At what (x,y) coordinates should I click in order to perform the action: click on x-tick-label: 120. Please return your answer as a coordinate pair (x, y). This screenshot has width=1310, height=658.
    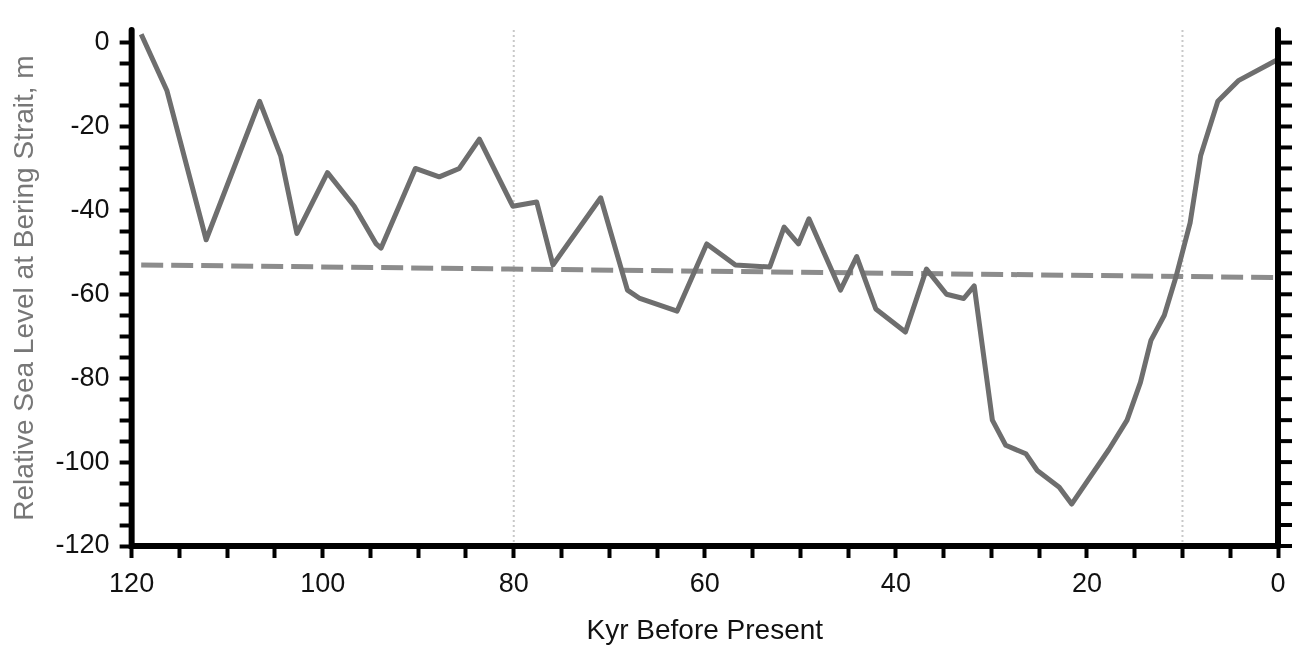
    Looking at the image, I should click on (132, 582).